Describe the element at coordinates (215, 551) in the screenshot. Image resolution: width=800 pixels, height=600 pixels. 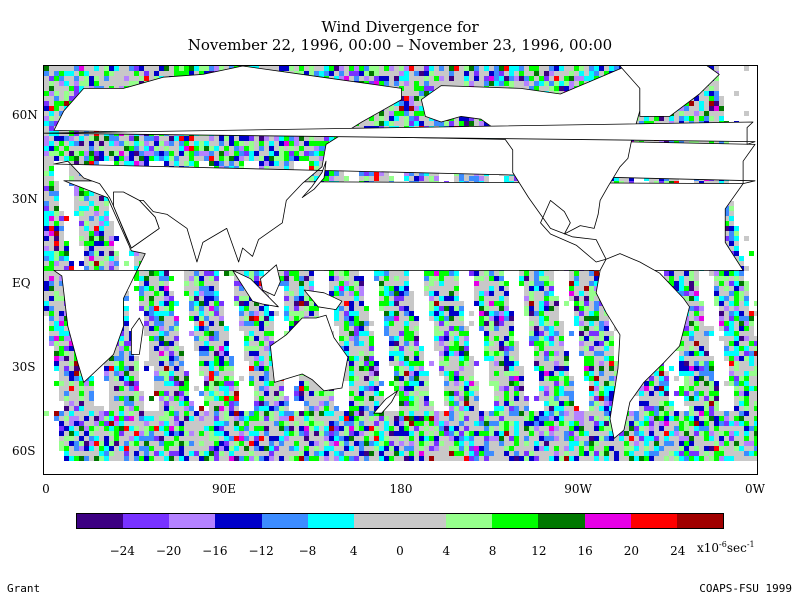
I see `colorbar-tick-label: −16` at that location.